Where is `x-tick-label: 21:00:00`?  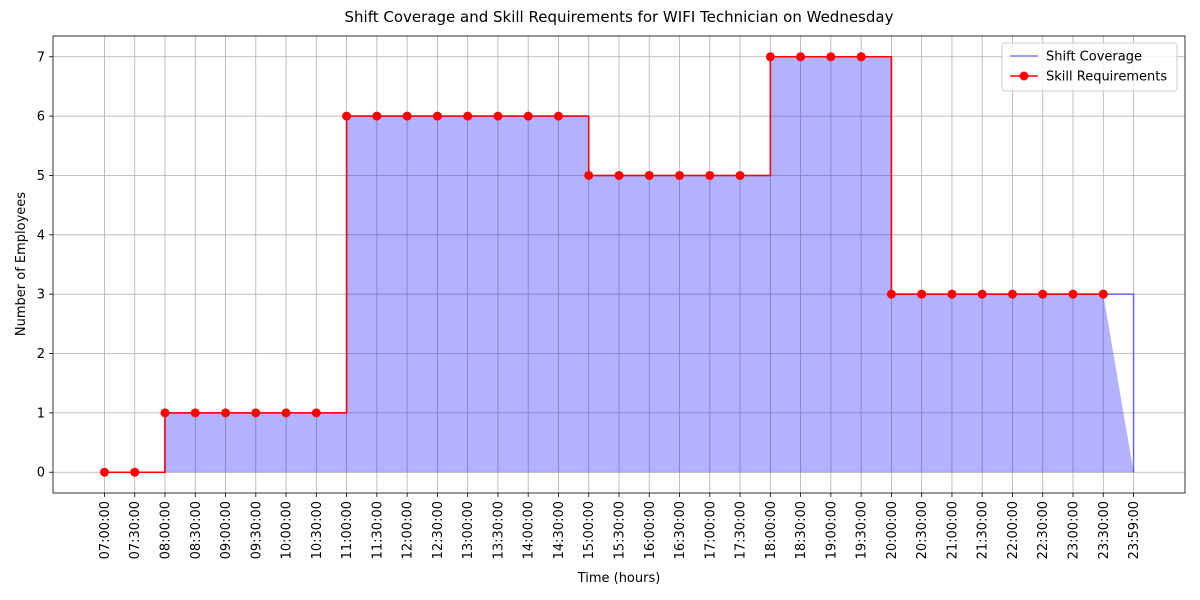
x-tick-label: 21:00:00 is located at coordinates (952, 530).